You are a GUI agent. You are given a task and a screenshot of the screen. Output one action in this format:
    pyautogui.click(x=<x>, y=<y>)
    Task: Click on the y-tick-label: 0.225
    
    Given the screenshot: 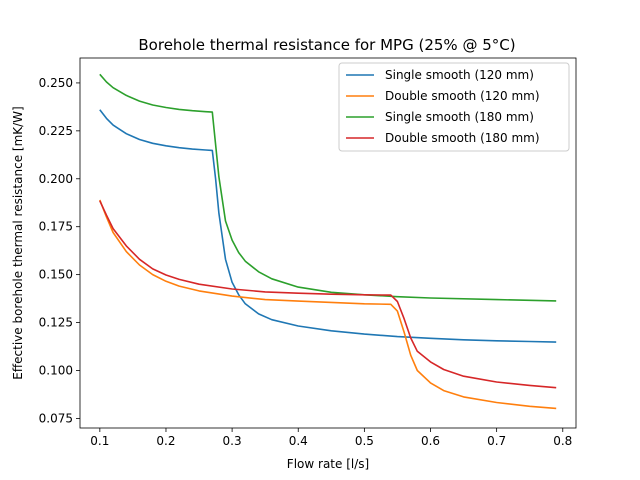 What is the action you would take?
    pyautogui.click(x=56, y=131)
    